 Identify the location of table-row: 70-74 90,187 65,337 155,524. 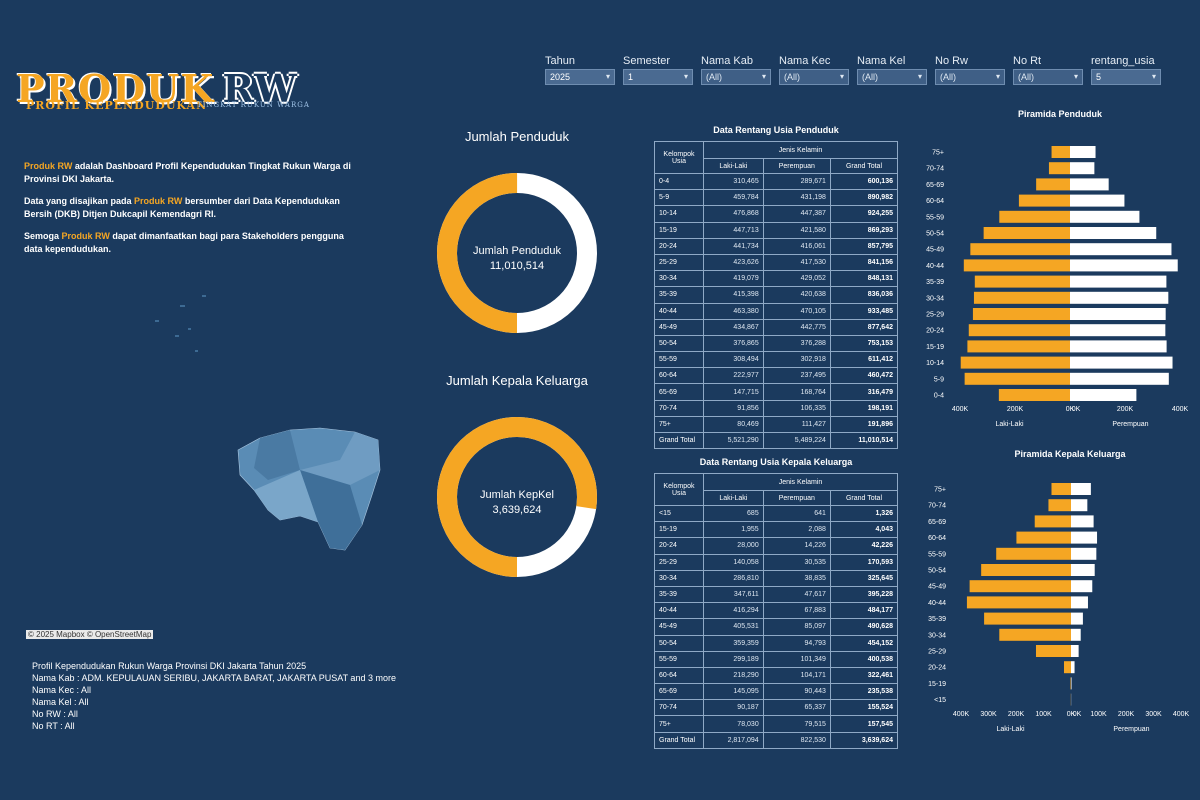
(776, 708).